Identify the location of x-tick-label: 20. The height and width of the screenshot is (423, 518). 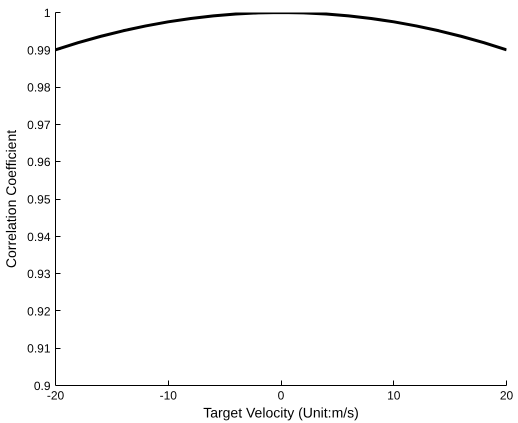
(507, 395).